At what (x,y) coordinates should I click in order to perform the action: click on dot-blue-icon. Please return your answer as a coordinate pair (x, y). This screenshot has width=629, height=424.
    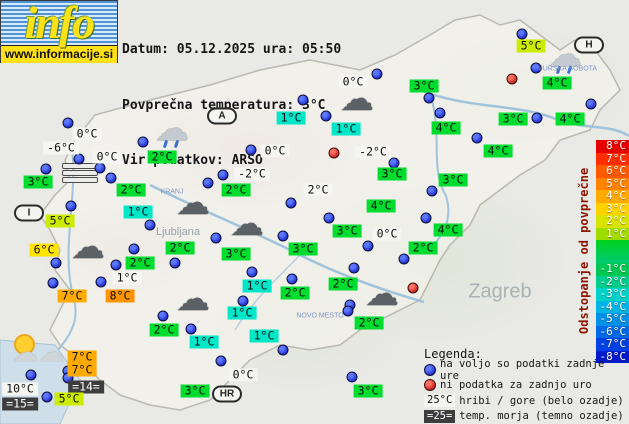
    Looking at the image, I should click on (430, 369).